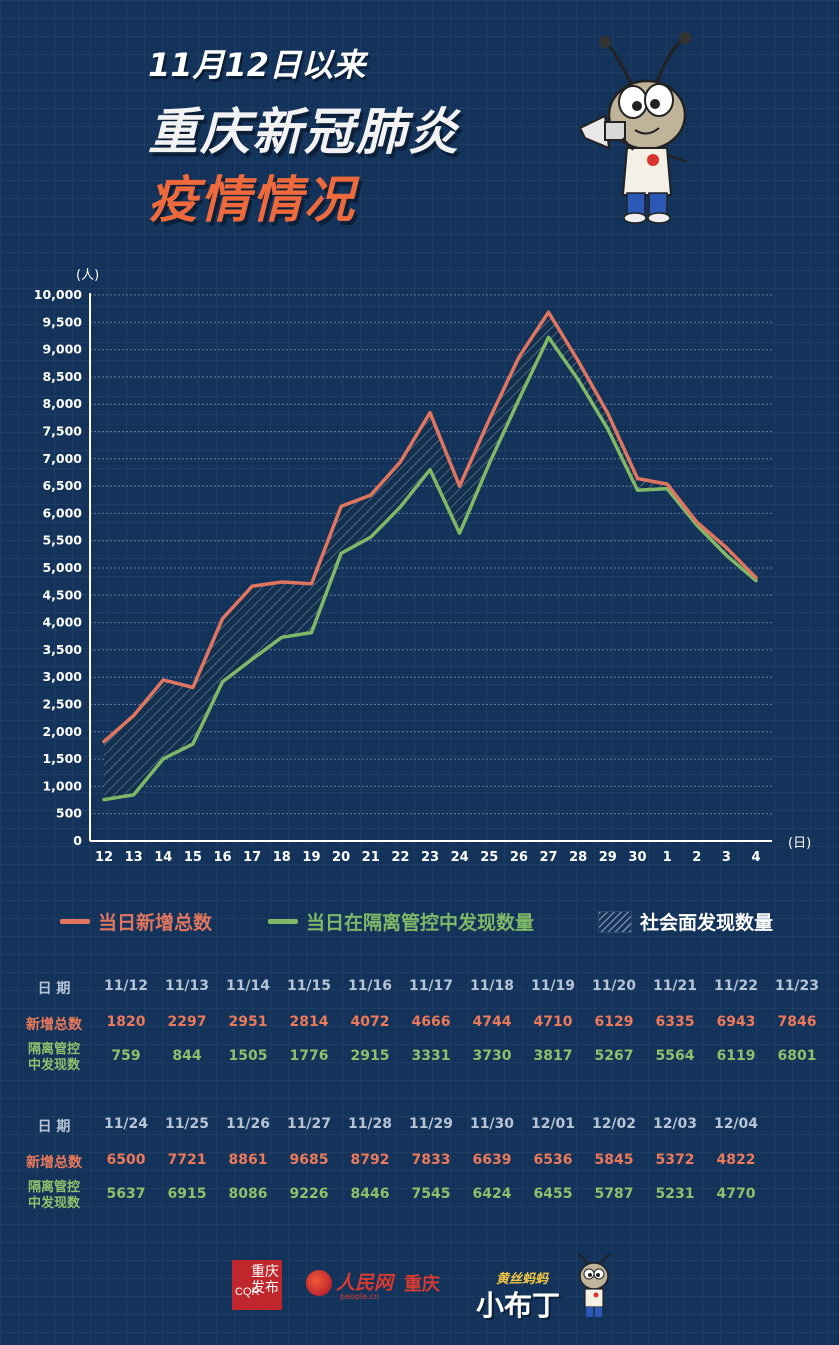 The height and width of the screenshot is (1345, 839). What do you see at coordinates (62, 622) in the screenshot?
I see `y-tick-label: 4,000` at bounding box center [62, 622].